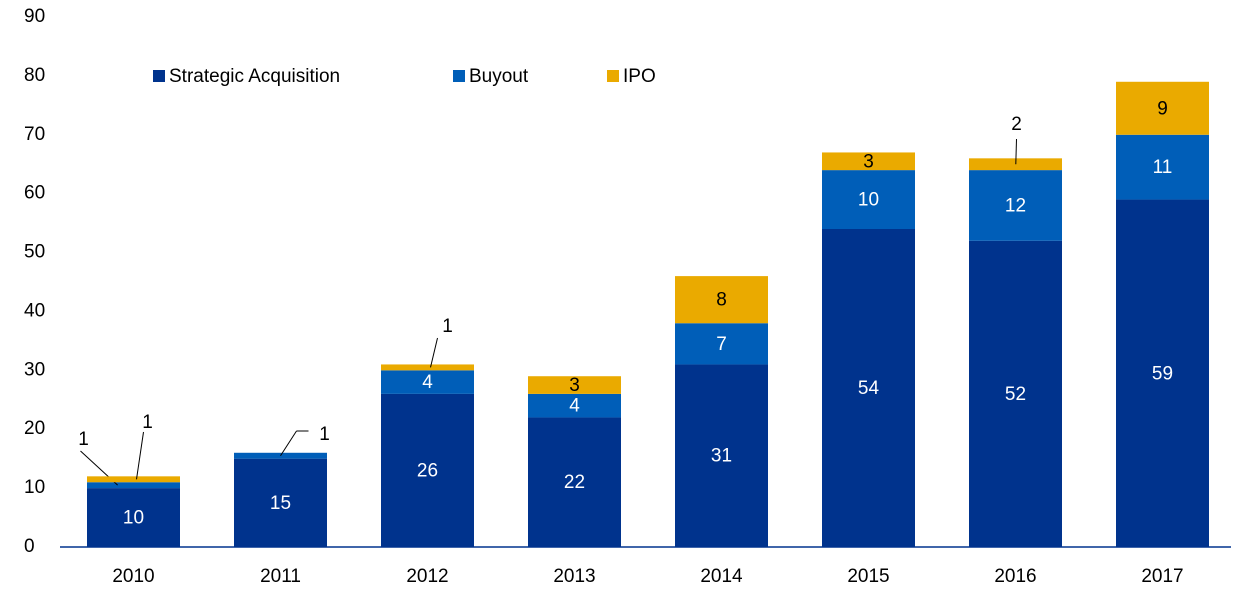 Image resolution: width=1243 pixels, height=592 pixels. I want to click on x-tick-label: 2014, so click(721, 576).